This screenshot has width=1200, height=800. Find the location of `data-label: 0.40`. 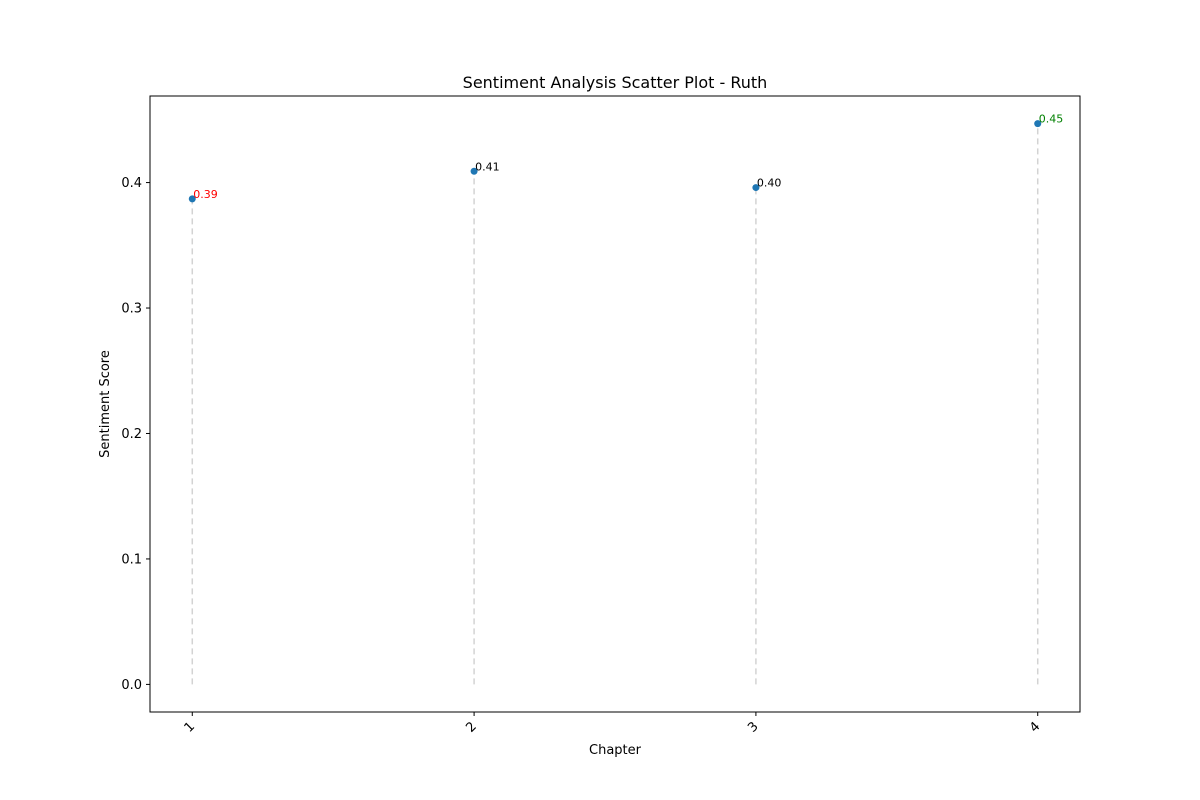

data-label: 0.40 is located at coordinates (769, 183).